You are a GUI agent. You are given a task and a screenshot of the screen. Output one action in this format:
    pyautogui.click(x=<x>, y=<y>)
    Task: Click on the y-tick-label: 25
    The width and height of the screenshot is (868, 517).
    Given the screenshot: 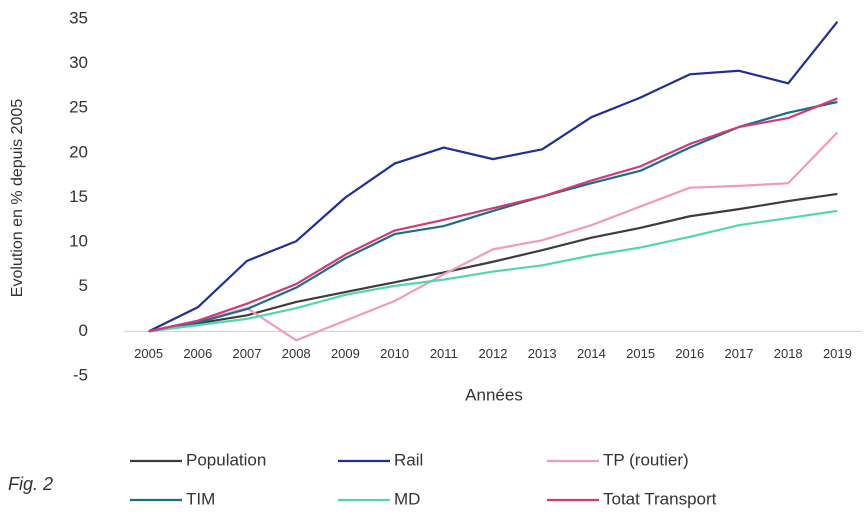 What is the action you would take?
    pyautogui.click(x=78, y=107)
    